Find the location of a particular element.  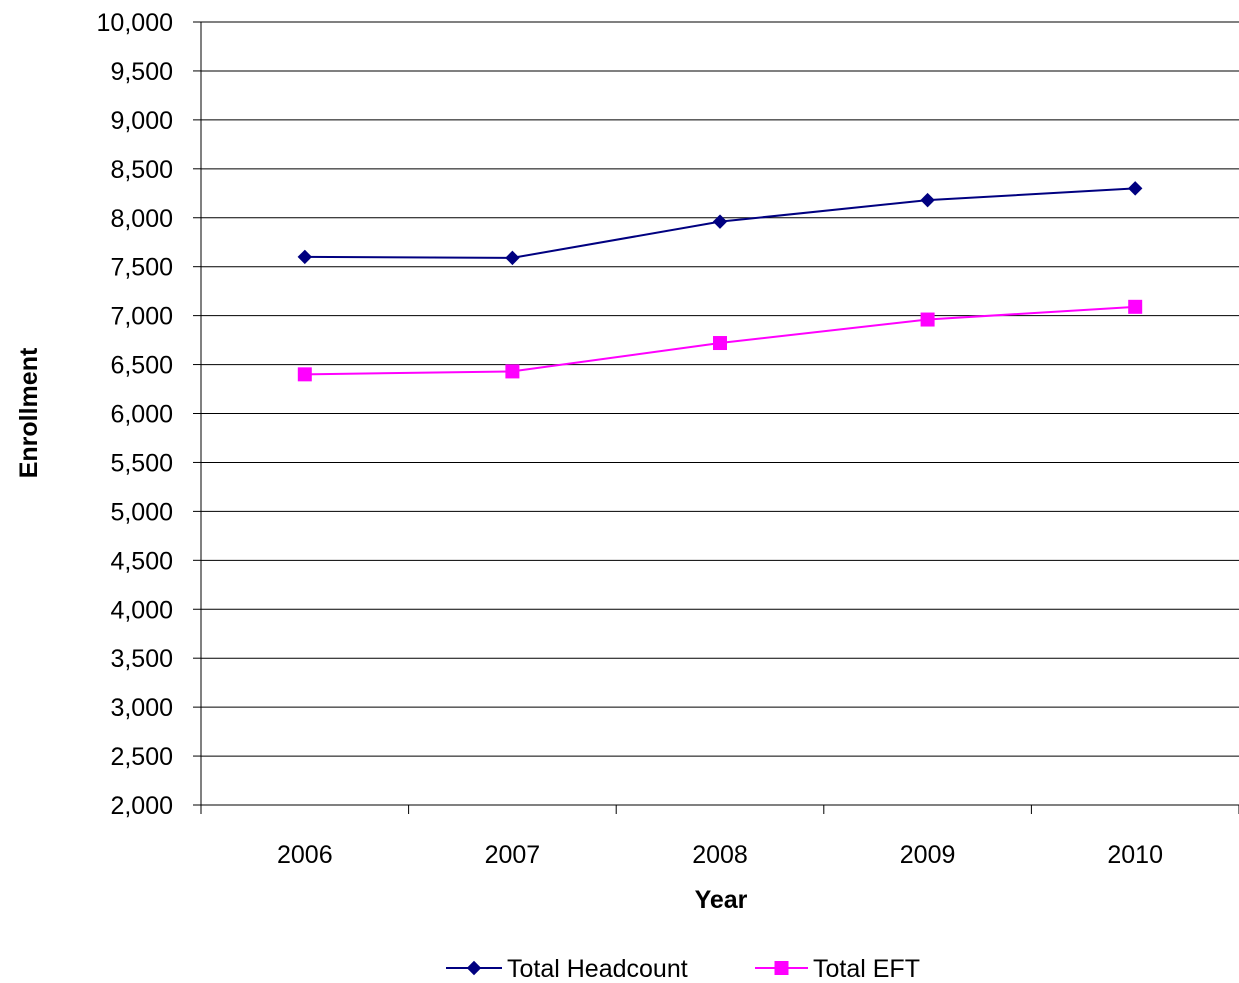

series-total-headcount is located at coordinates (720, 223).